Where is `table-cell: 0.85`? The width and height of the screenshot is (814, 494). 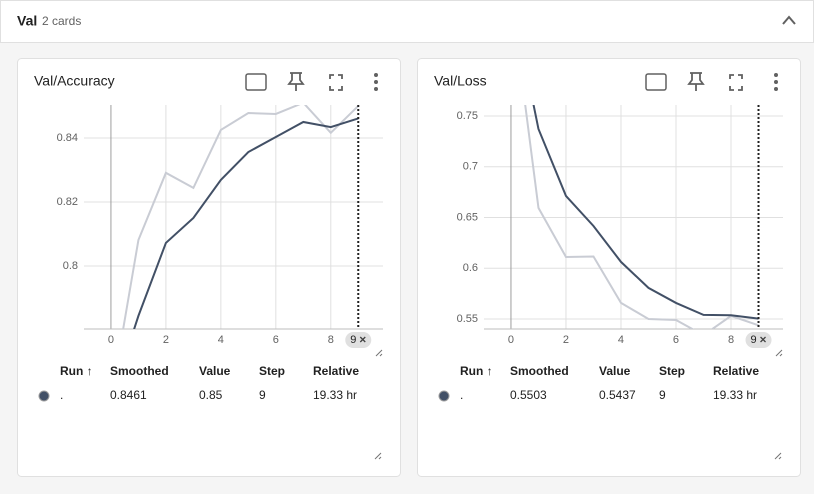
table-cell: 0.85 is located at coordinates (211, 395).